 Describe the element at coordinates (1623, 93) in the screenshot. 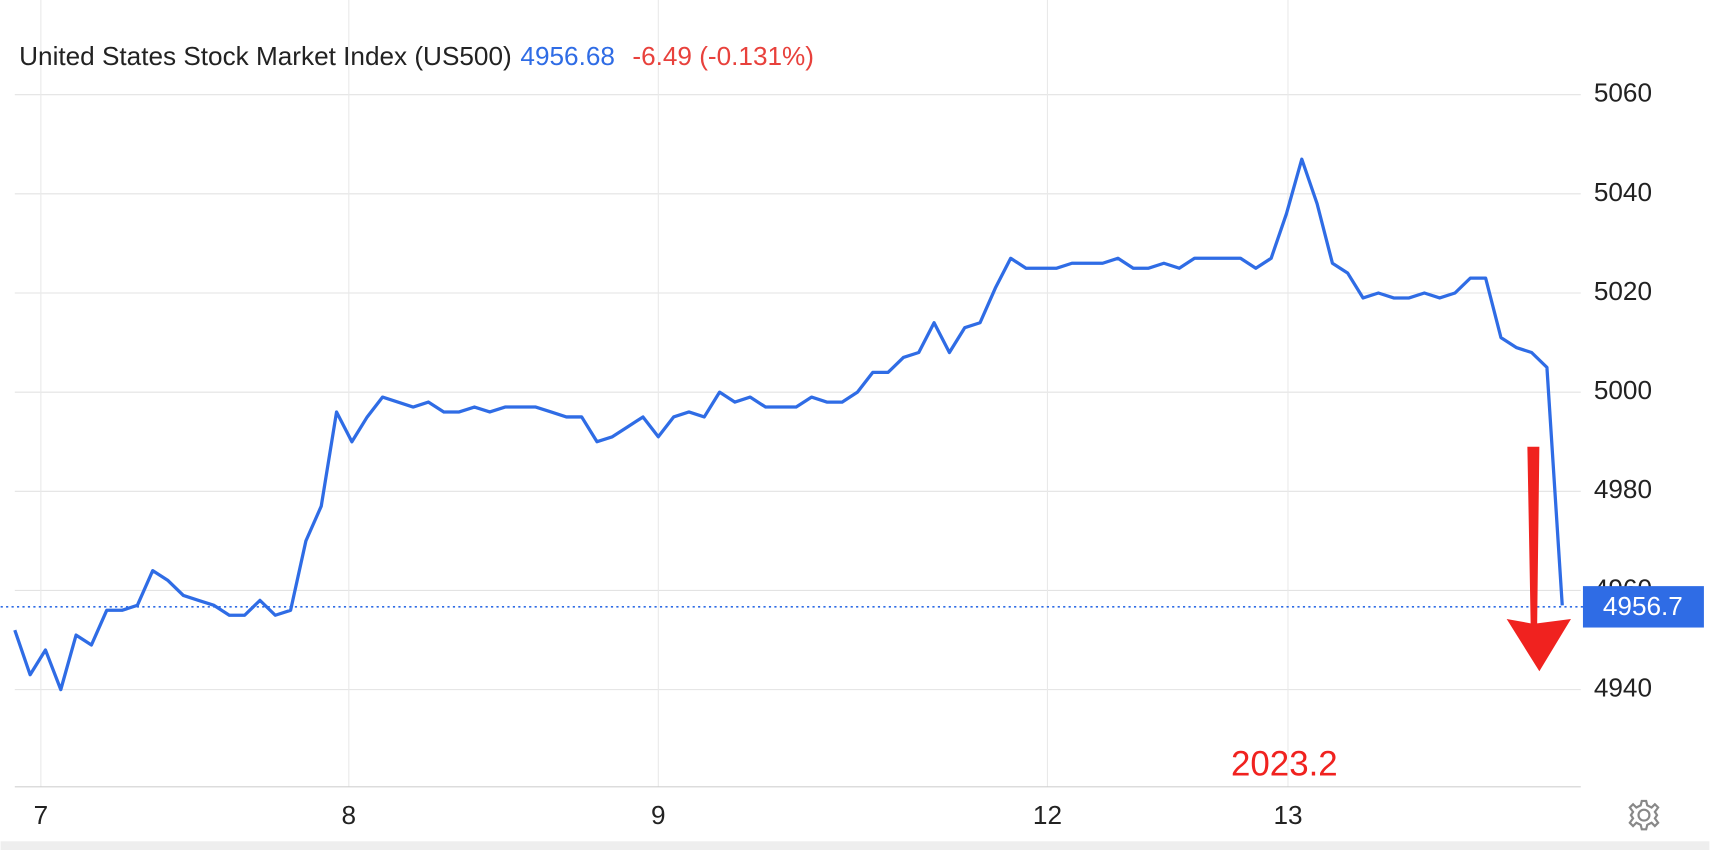

I see `y-tick-label: 5060` at that location.